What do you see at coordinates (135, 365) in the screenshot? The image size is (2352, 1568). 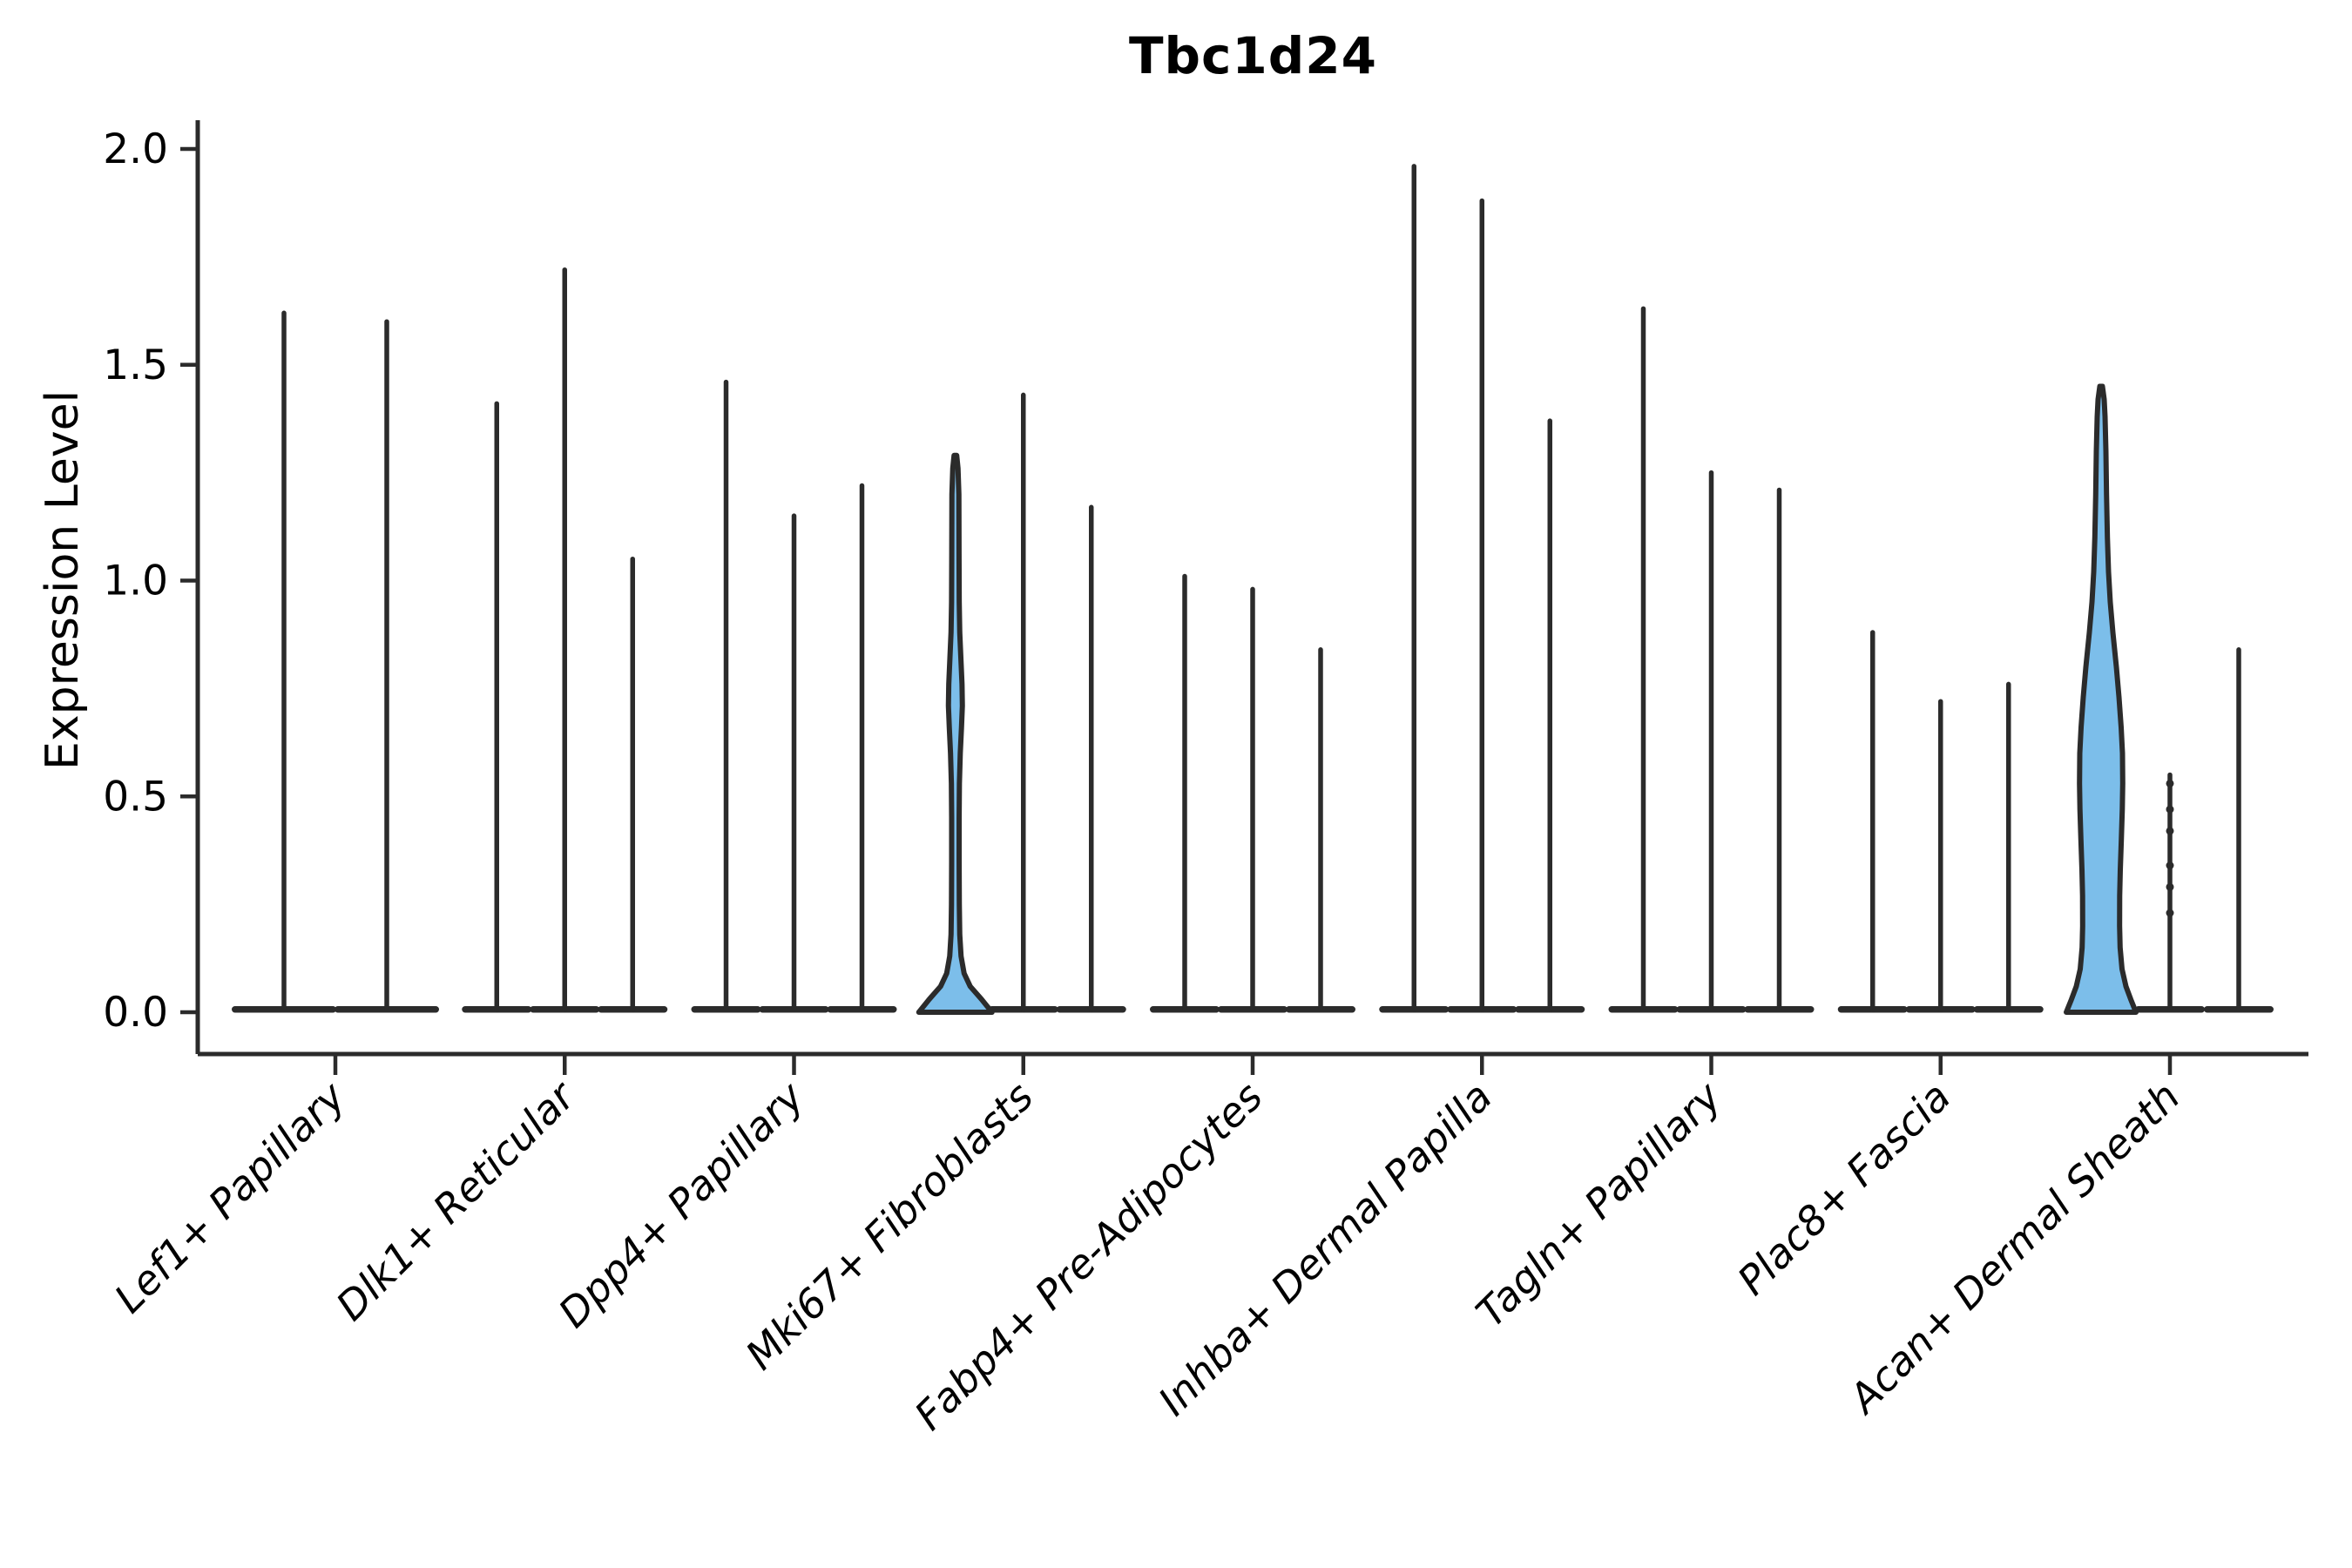 I see `y-tick-label: 1.5` at bounding box center [135, 365].